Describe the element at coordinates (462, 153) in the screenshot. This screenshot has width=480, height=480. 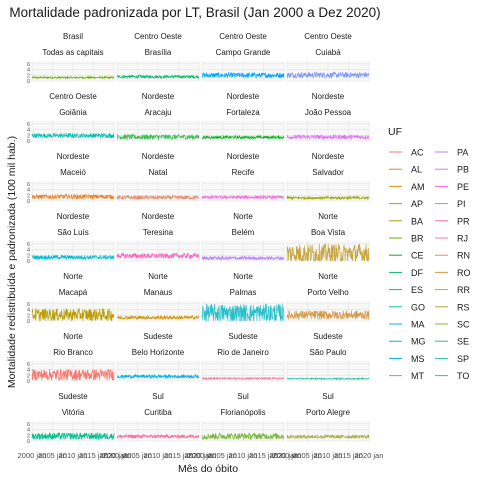
I see `legend-label: PA` at that location.